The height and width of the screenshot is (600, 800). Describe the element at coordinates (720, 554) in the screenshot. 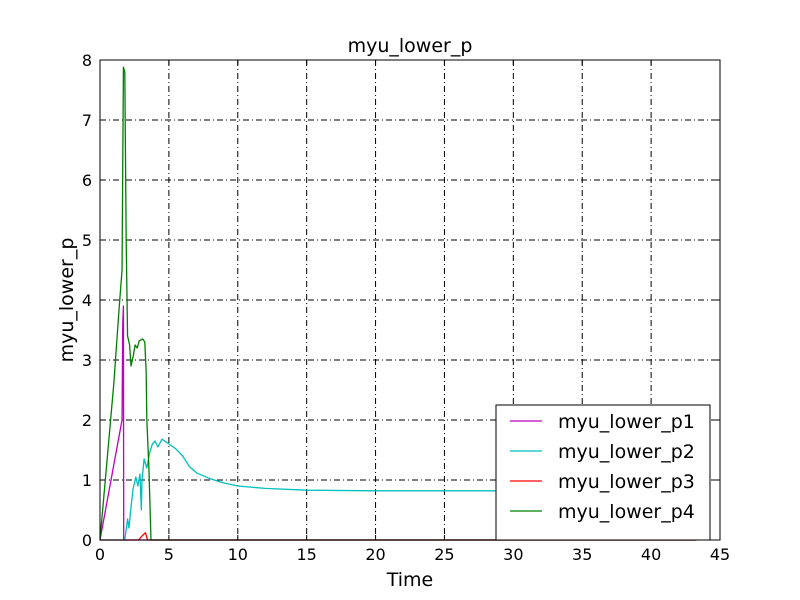

I see `x-tick-label: 45` at that location.